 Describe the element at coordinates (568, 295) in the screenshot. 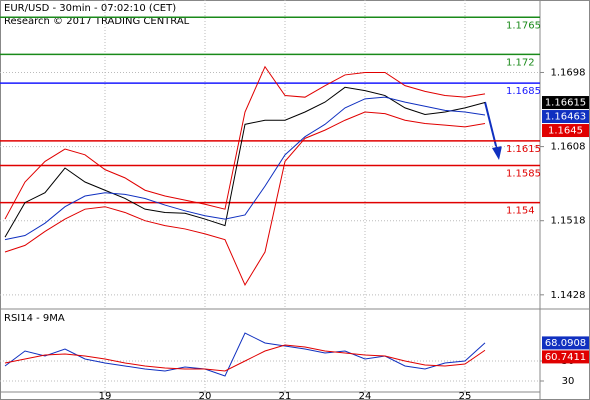

I see `y-tick-label: 1.1428` at that location.